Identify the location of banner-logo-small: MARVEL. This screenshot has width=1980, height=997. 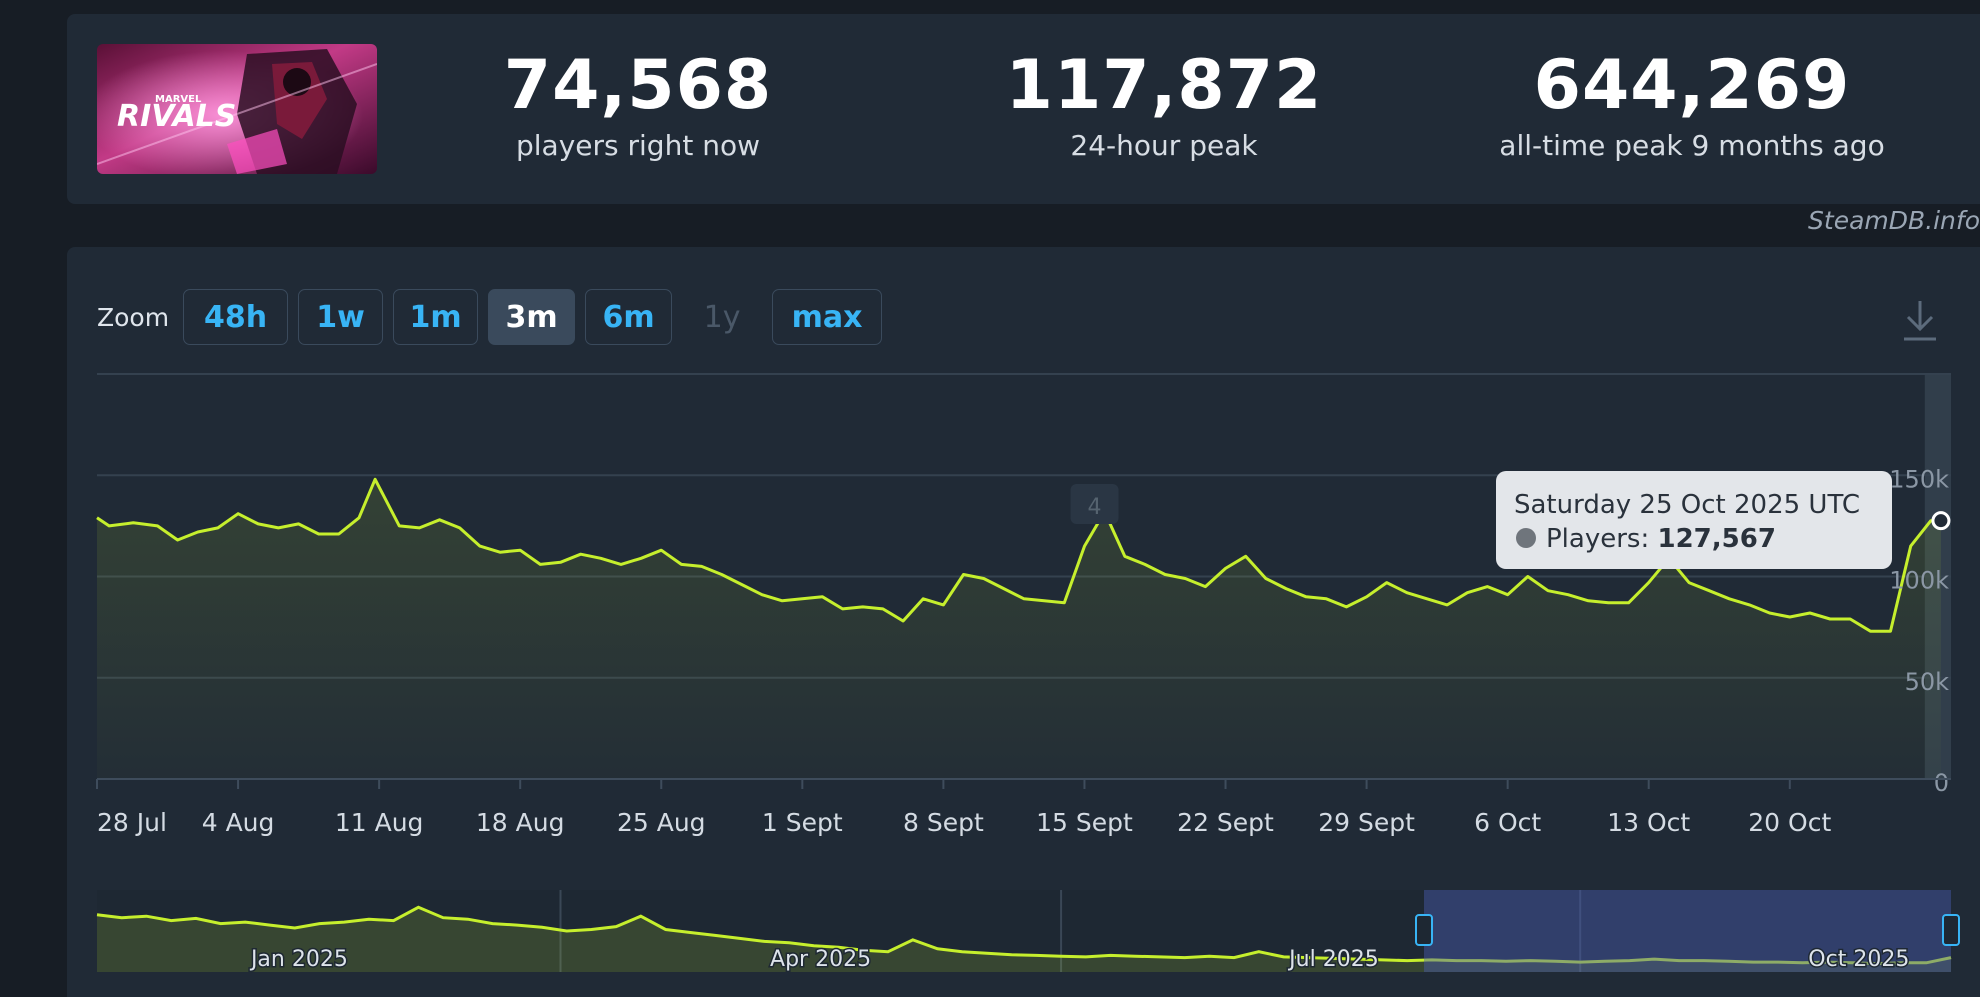
(178, 99).